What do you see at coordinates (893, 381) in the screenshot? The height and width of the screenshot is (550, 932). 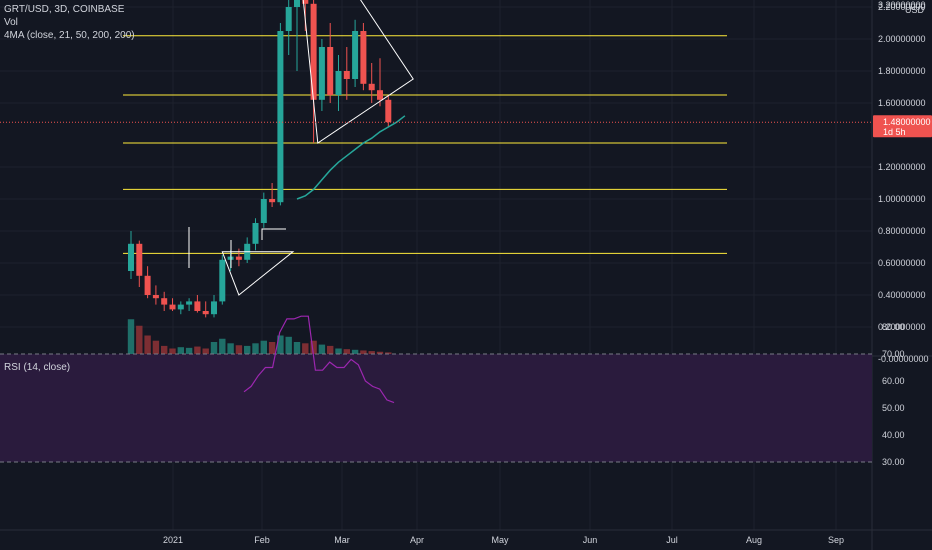 I see `rsi-tick-label: 60.00` at bounding box center [893, 381].